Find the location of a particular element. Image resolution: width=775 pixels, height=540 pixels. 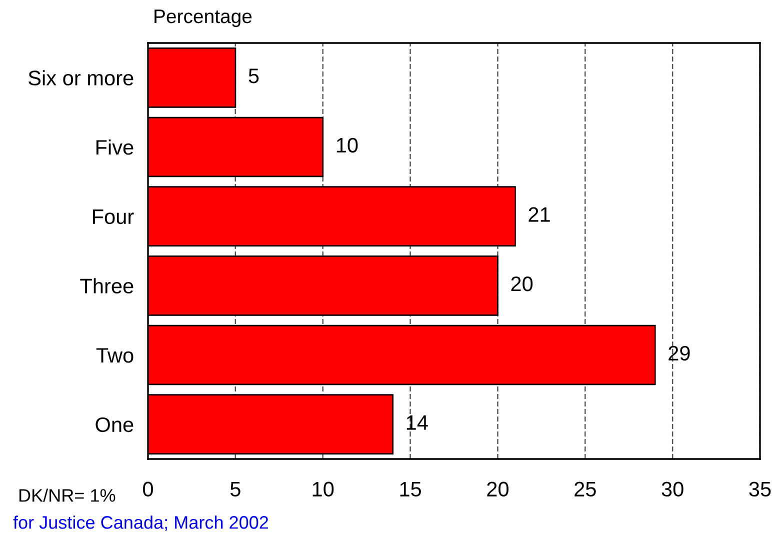

y-tick-label: Four is located at coordinates (113, 217).